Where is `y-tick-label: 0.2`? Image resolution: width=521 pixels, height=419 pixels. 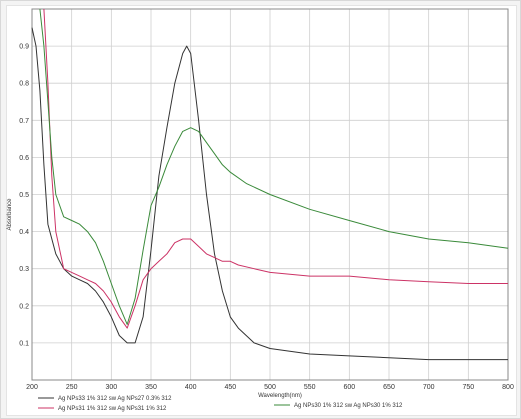
y-tick-label: 0.2 is located at coordinates (24, 306).